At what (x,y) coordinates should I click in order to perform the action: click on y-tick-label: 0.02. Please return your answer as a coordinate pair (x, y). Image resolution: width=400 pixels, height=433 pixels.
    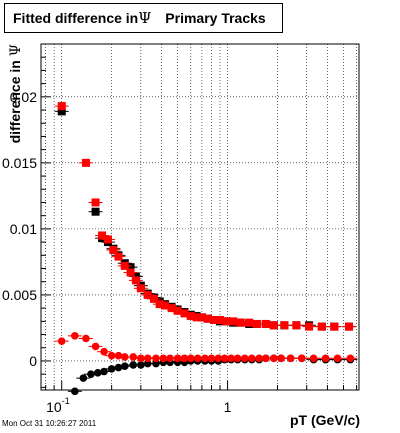
    Looking at the image, I should click on (23, 97).